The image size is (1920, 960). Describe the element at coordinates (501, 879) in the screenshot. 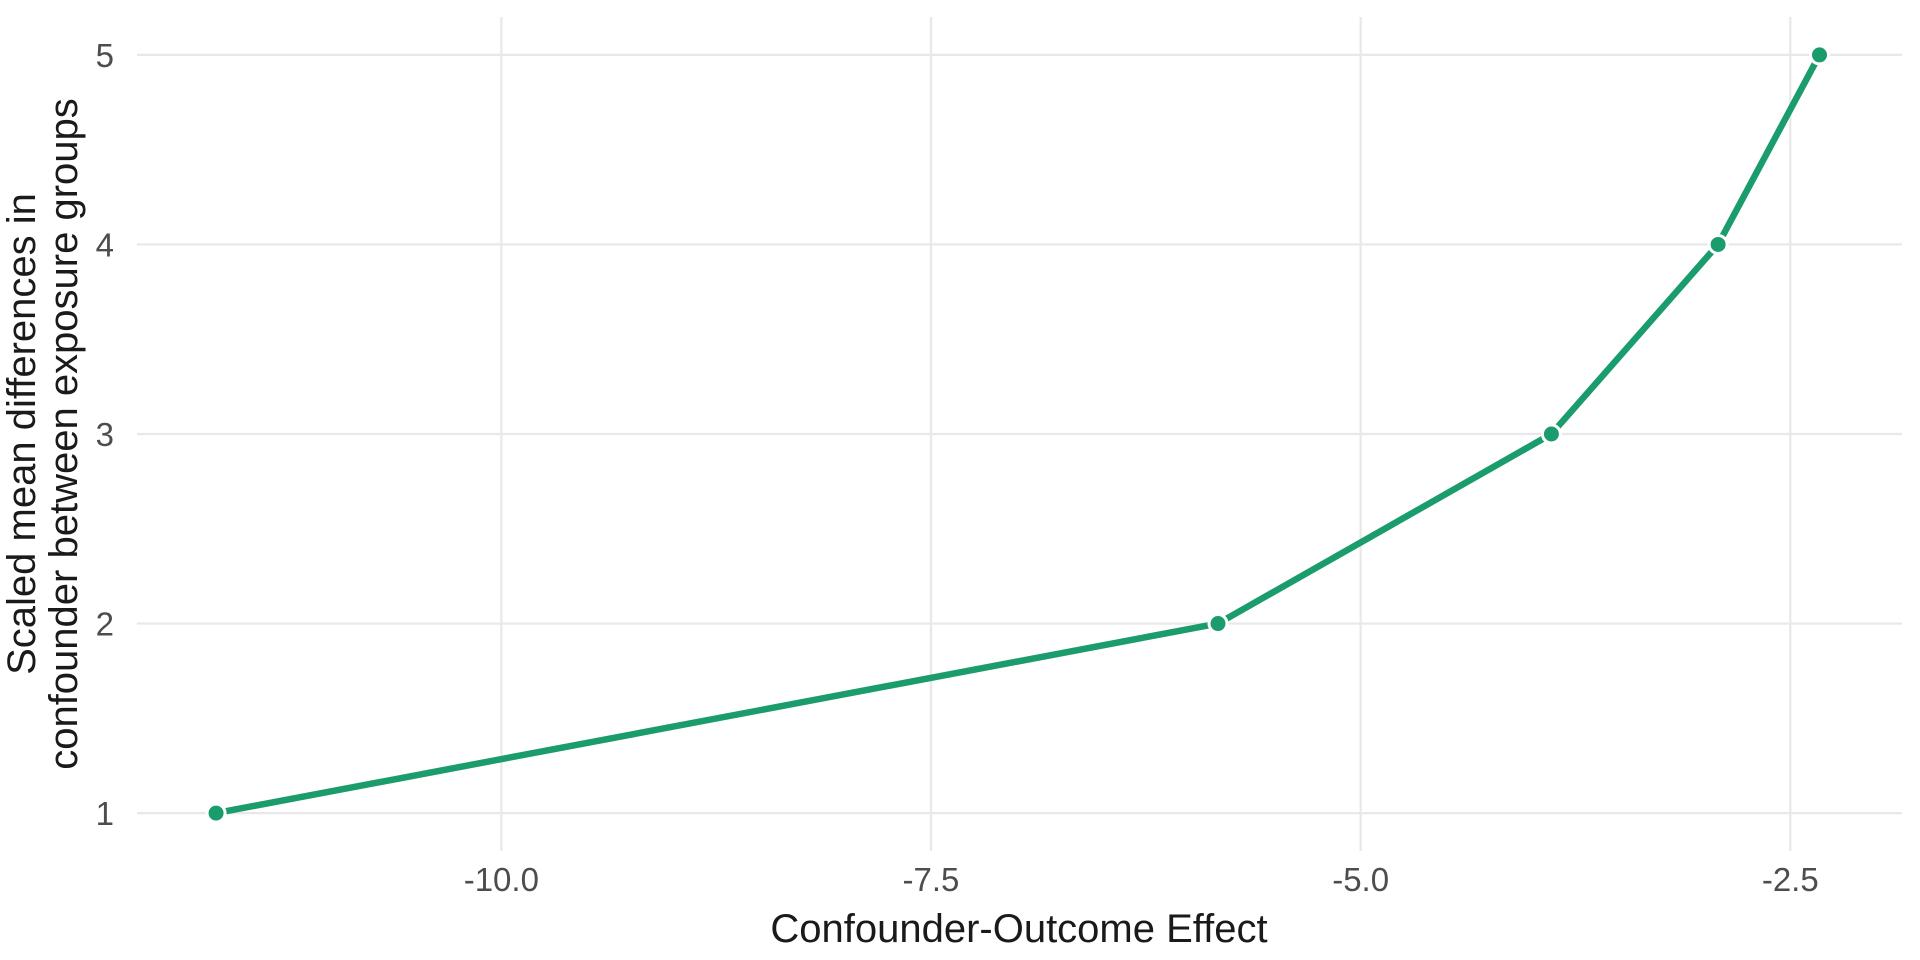

I see `x-tick-label: -10.0` at that location.